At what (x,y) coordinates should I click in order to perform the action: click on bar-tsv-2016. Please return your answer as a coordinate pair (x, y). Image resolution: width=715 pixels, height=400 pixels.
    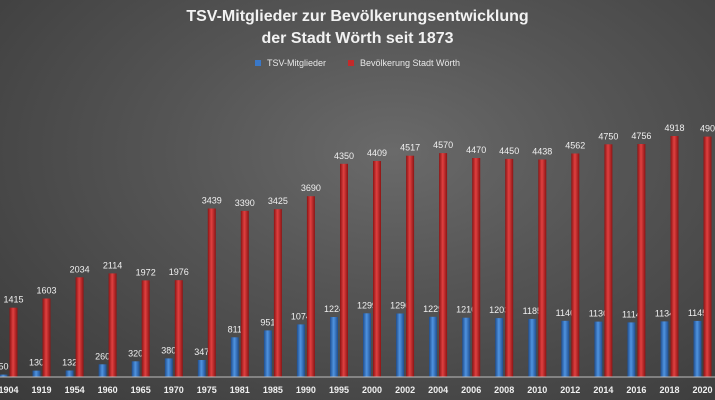
    Looking at the image, I should click on (631, 349).